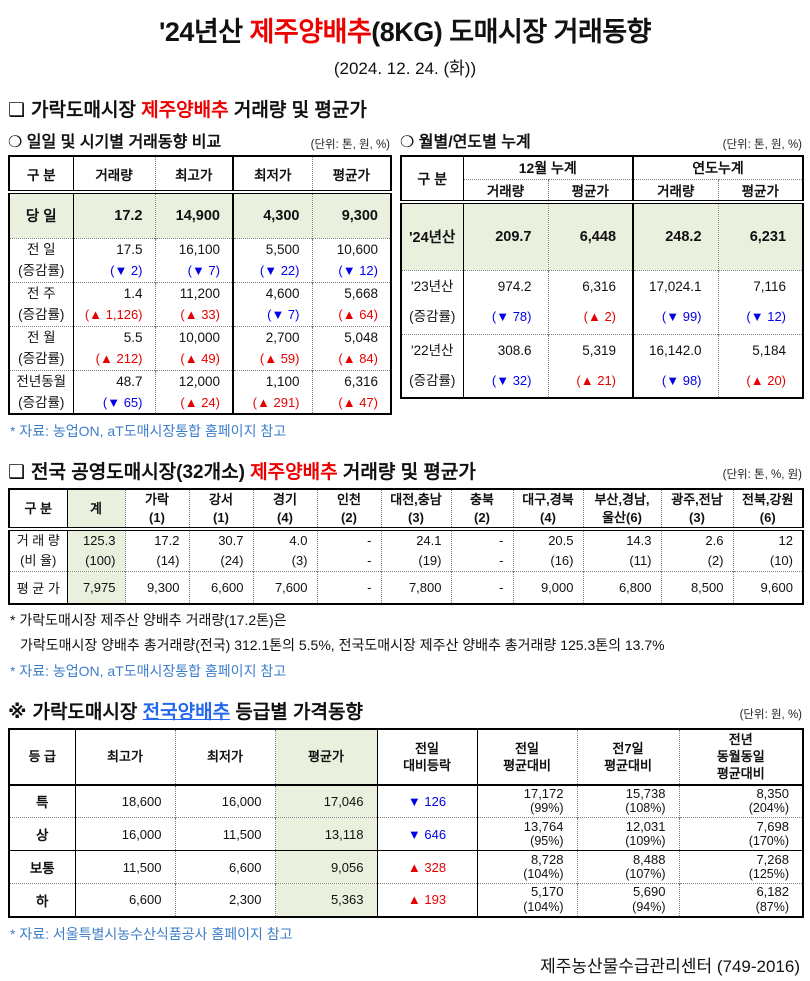  I want to click on region-name: 가락, so click(157, 499).